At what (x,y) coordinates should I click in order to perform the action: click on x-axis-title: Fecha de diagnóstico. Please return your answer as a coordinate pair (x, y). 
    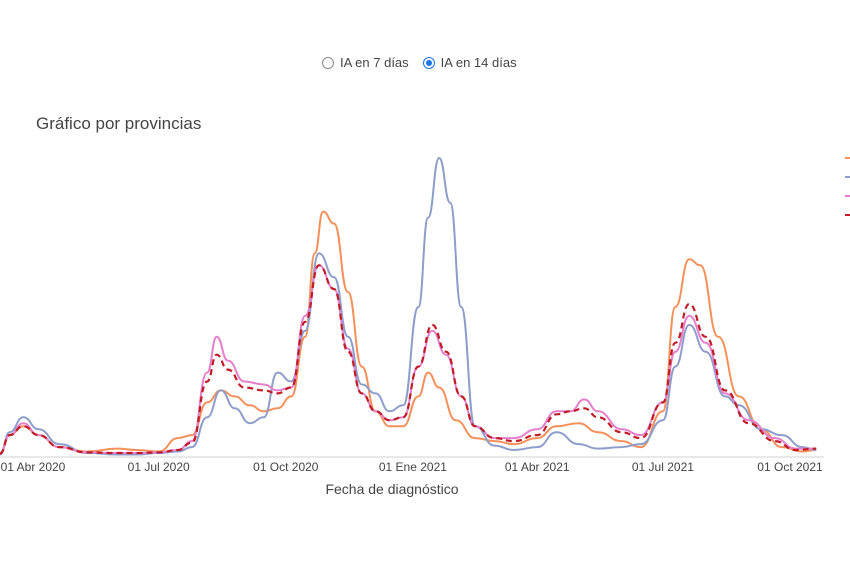
    Looking at the image, I should click on (391, 489).